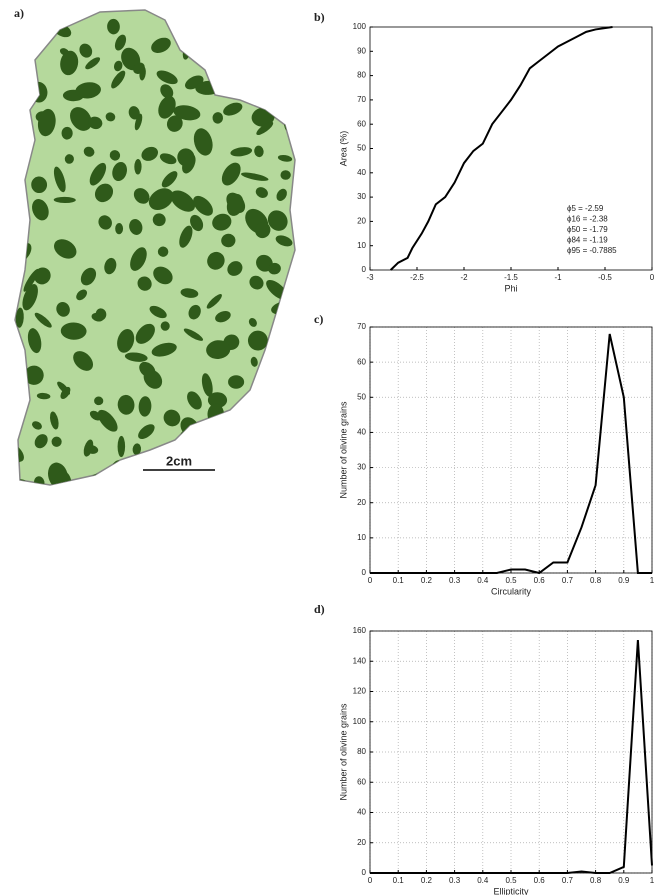  What do you see at coordinates (360, 691) in the screenshot?
I see `y-tick-label: 120` at bounding box center [360, 691].